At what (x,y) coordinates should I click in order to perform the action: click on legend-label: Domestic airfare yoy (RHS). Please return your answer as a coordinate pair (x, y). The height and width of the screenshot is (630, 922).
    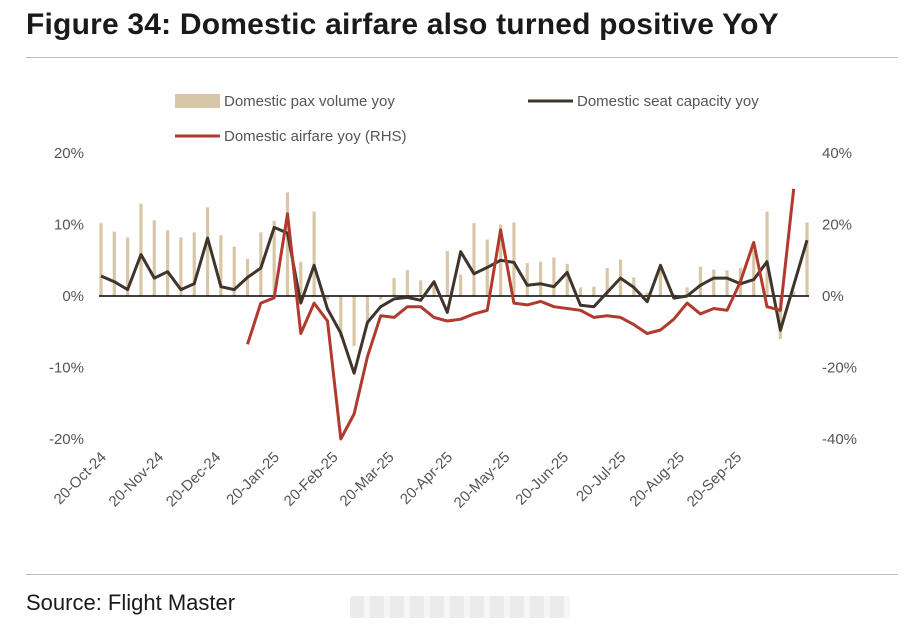
    Looking at the image, I should click on (315, 136).